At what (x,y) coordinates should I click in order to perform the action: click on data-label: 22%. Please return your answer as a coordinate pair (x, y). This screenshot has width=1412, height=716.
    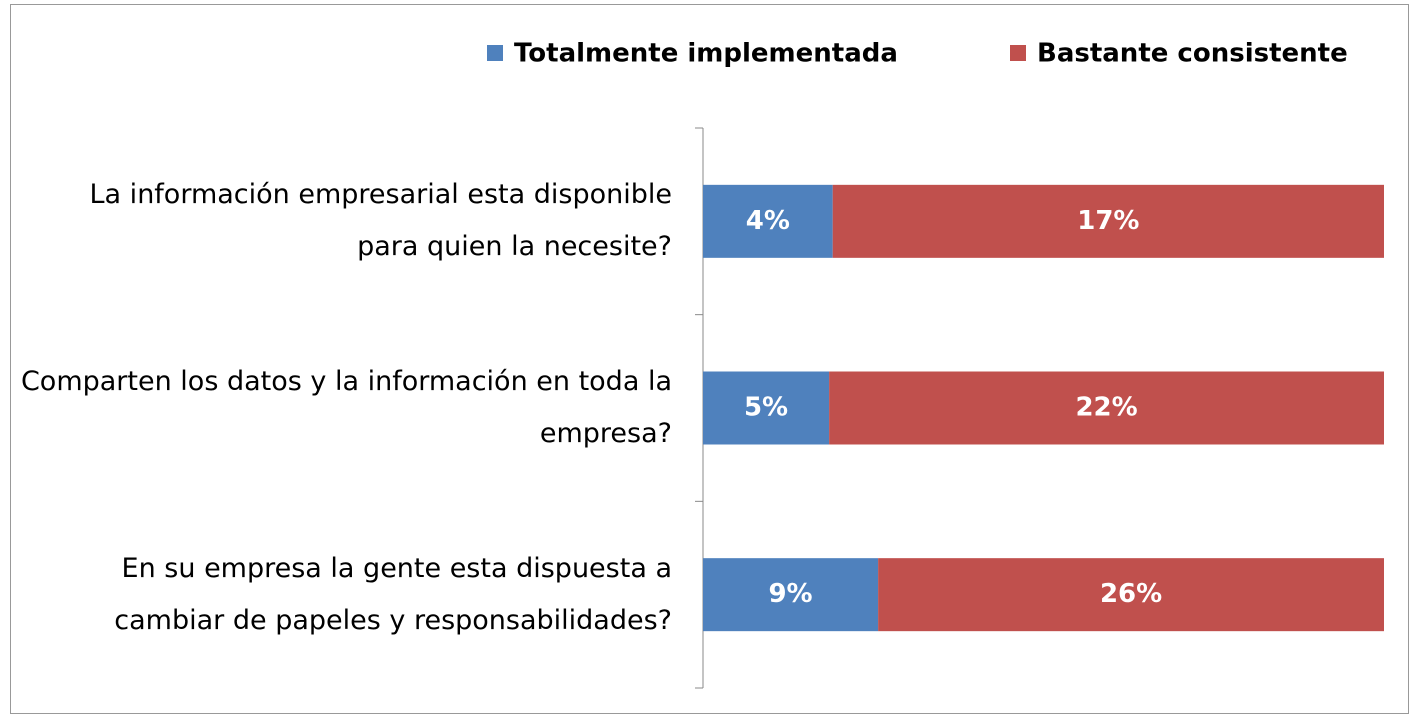
    Looking at the image, I should click on (1106, 408).